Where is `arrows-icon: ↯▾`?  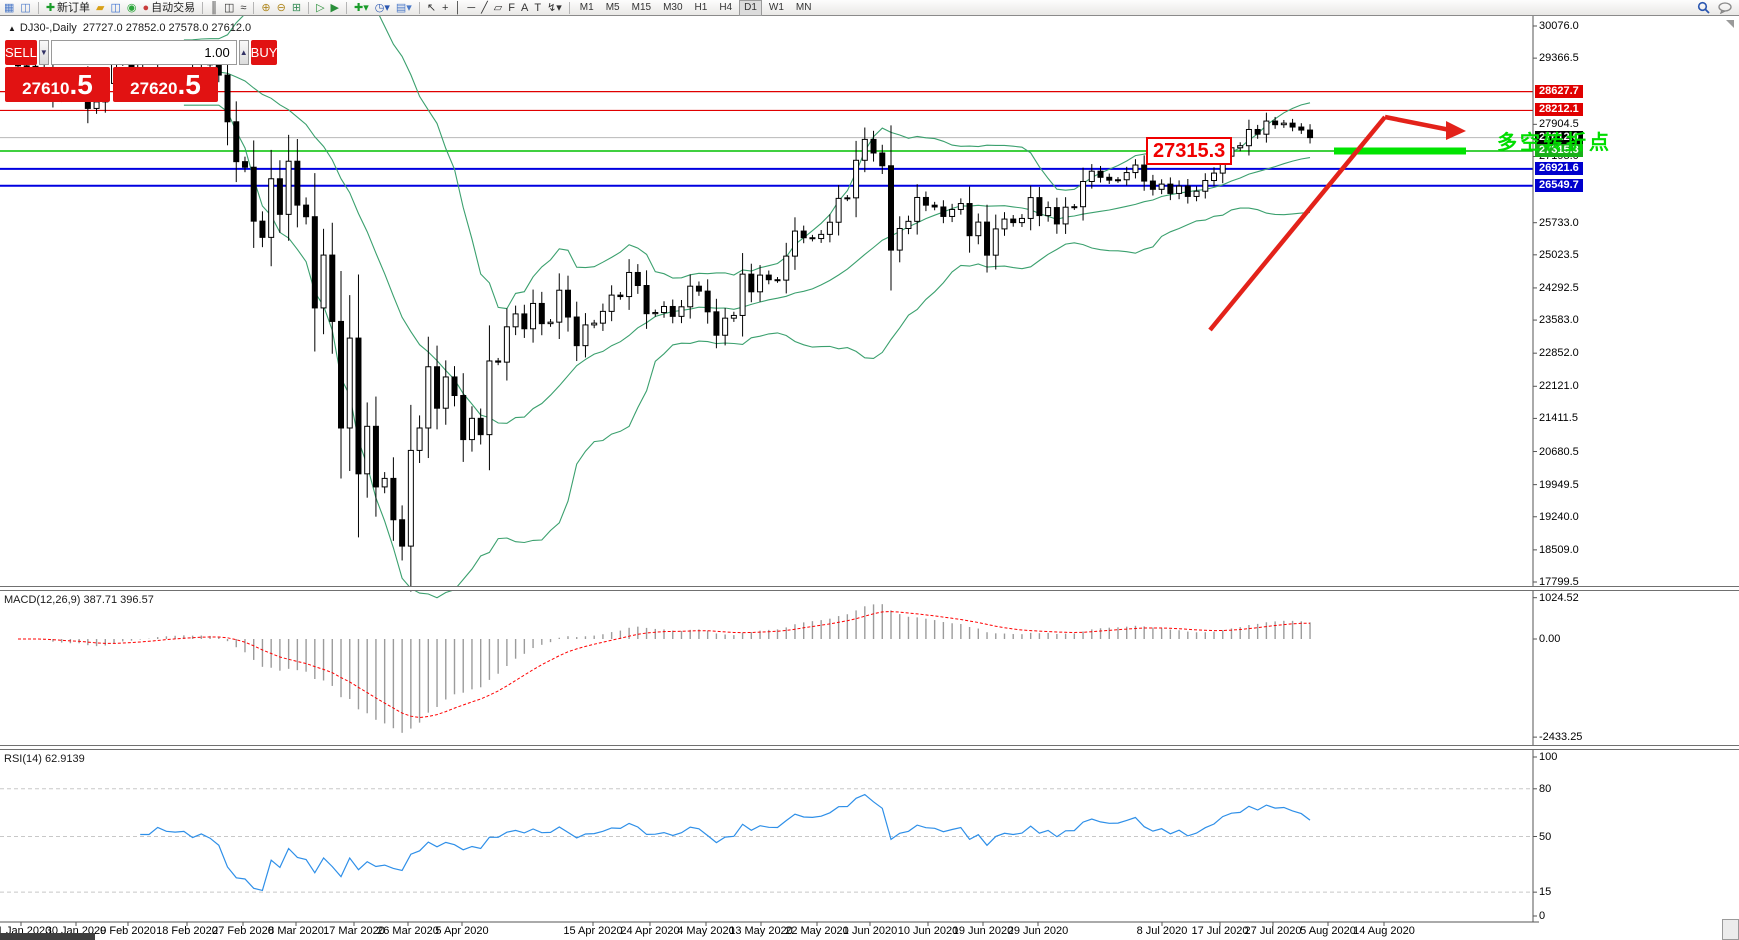 arrows-icon: ↯▾ is located at coordinates (554, 8).